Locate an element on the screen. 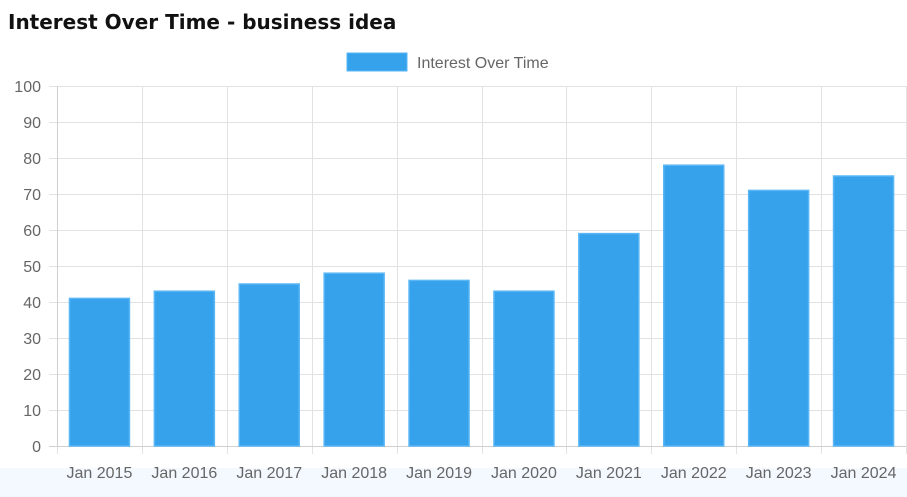 This screenshot has width=907, height=497. bottom-band is located at coordinates (453, 482).